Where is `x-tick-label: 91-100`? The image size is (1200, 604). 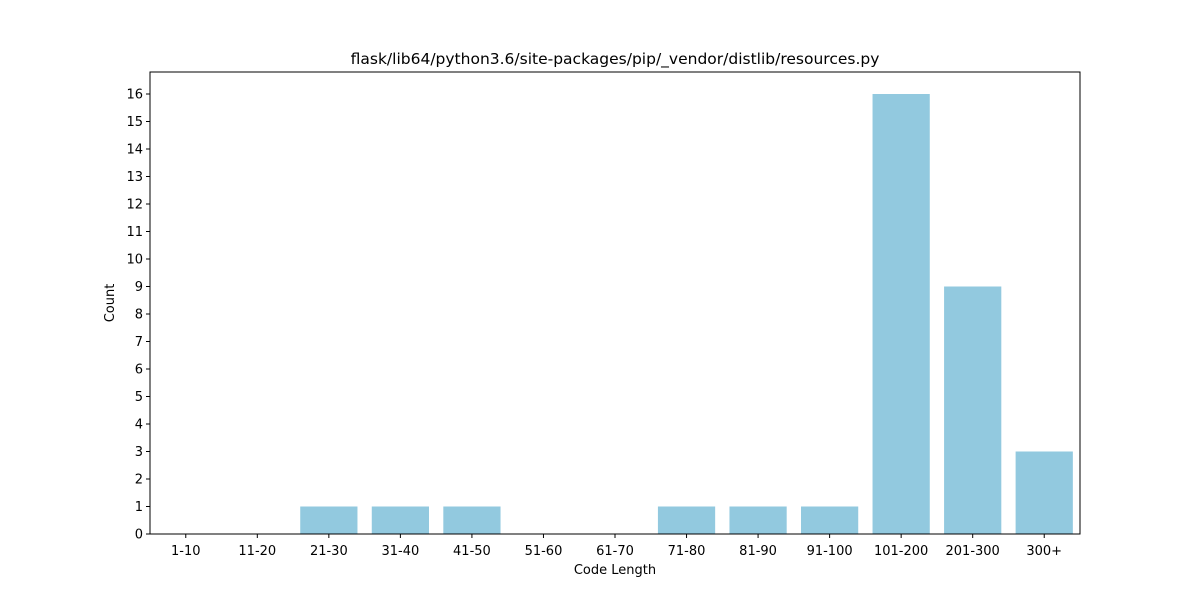 x-tick-label: 91-100 is located at coordinates (830, 551).